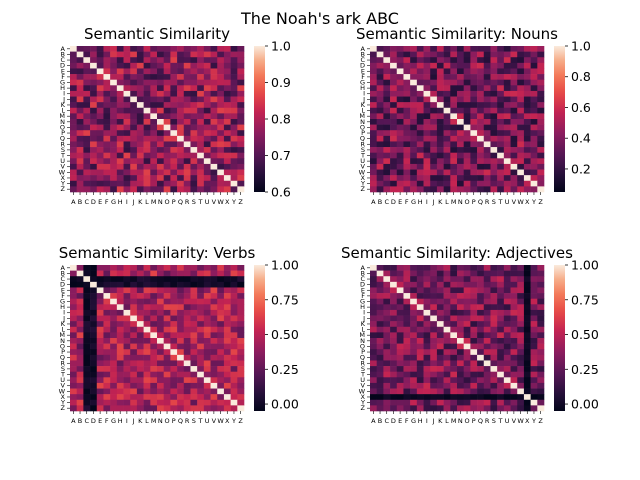 The image size is (640, 480). Describe the element at coordinates (64, 313) in the screenshot. I see `y-tick-label: I` at that location.